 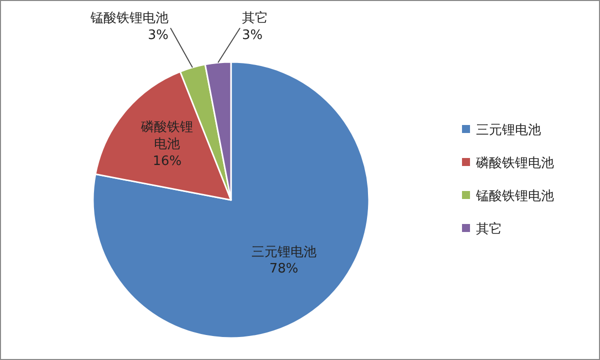 What do you see at coordinates (283, 252) in the screenshot?
I see `slice-label: 三元锂电池` at bounding box center [283, 252].